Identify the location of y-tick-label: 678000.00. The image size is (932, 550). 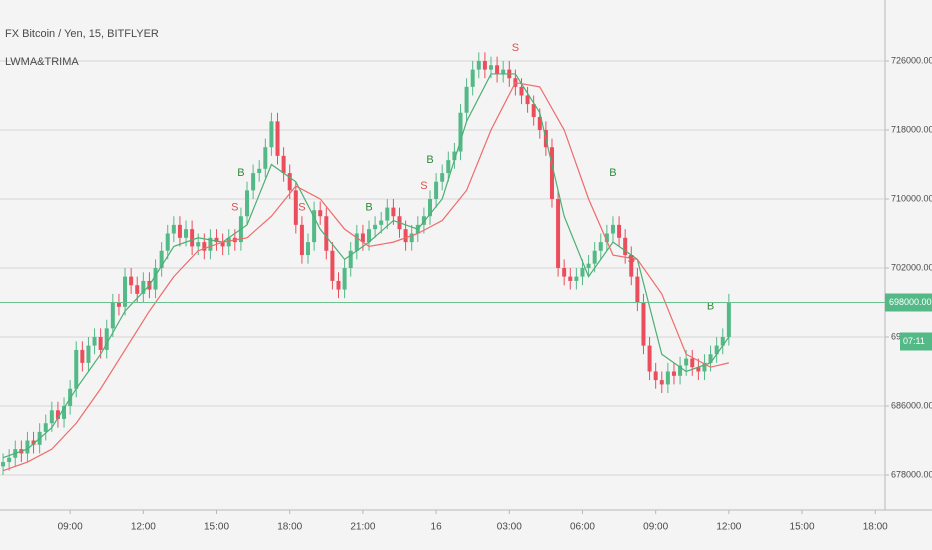
(911, 474).